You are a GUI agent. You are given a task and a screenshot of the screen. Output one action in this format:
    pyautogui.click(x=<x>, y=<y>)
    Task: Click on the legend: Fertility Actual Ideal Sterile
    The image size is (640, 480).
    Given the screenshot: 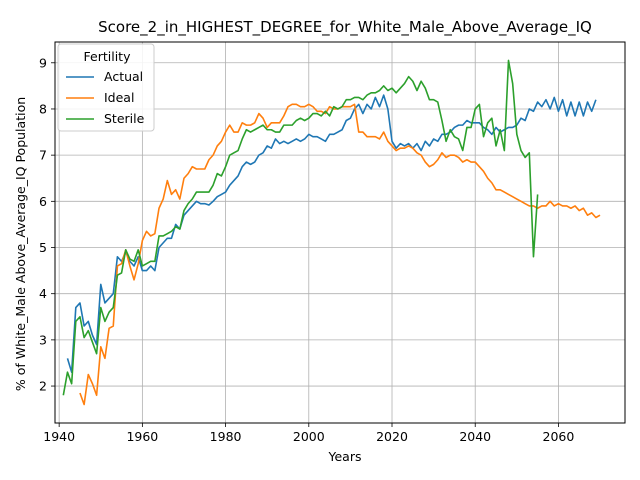 What is the action you would take?
    pyautogui.click(x=106, y=87)
    